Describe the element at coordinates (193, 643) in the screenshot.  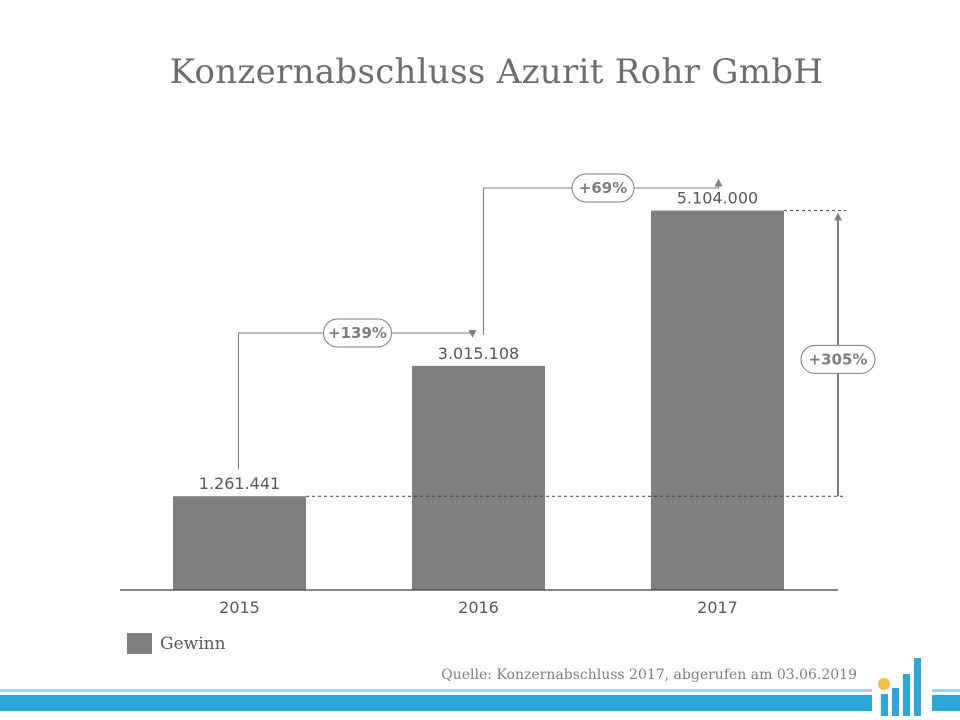
I see `legend-label-gewinn: Gewinn` at that location.